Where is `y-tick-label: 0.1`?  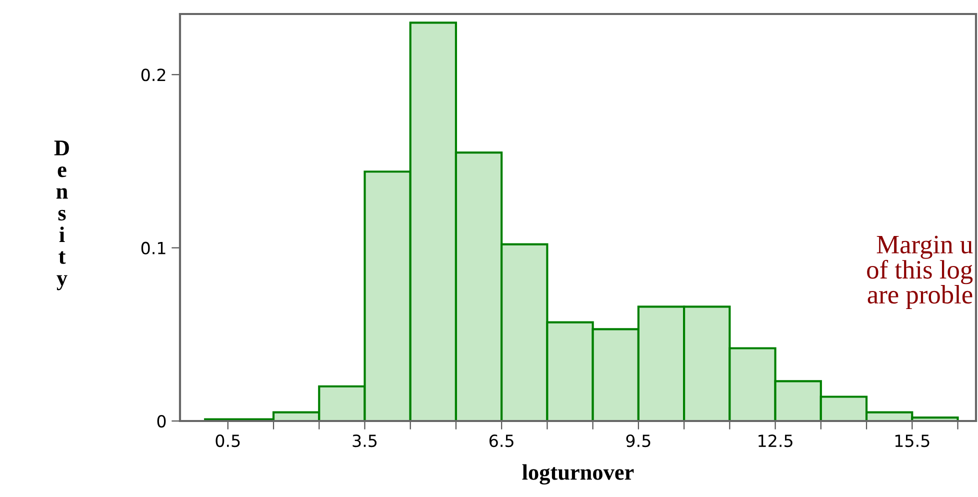 y-tick-label: 0.1 is located at coordinates (153, 248).